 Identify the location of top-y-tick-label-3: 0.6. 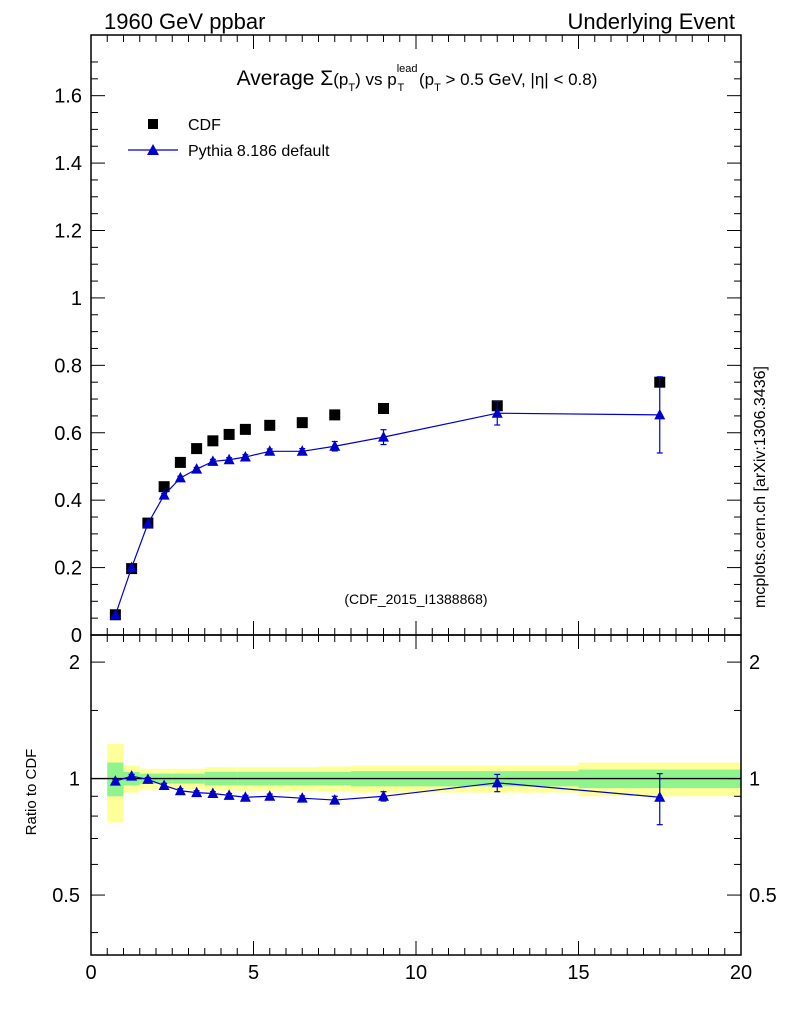
(68, 434).